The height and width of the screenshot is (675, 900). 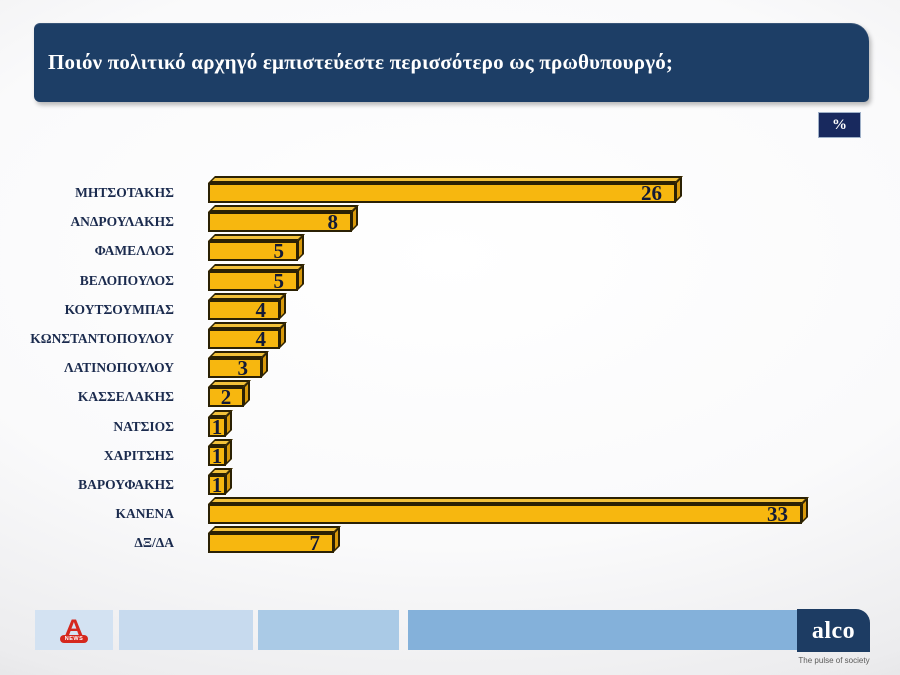 I want to click on category-label: ΛΑΤΙΝΟΠΟΥΛΟΥ, so click(x=118, y=368).